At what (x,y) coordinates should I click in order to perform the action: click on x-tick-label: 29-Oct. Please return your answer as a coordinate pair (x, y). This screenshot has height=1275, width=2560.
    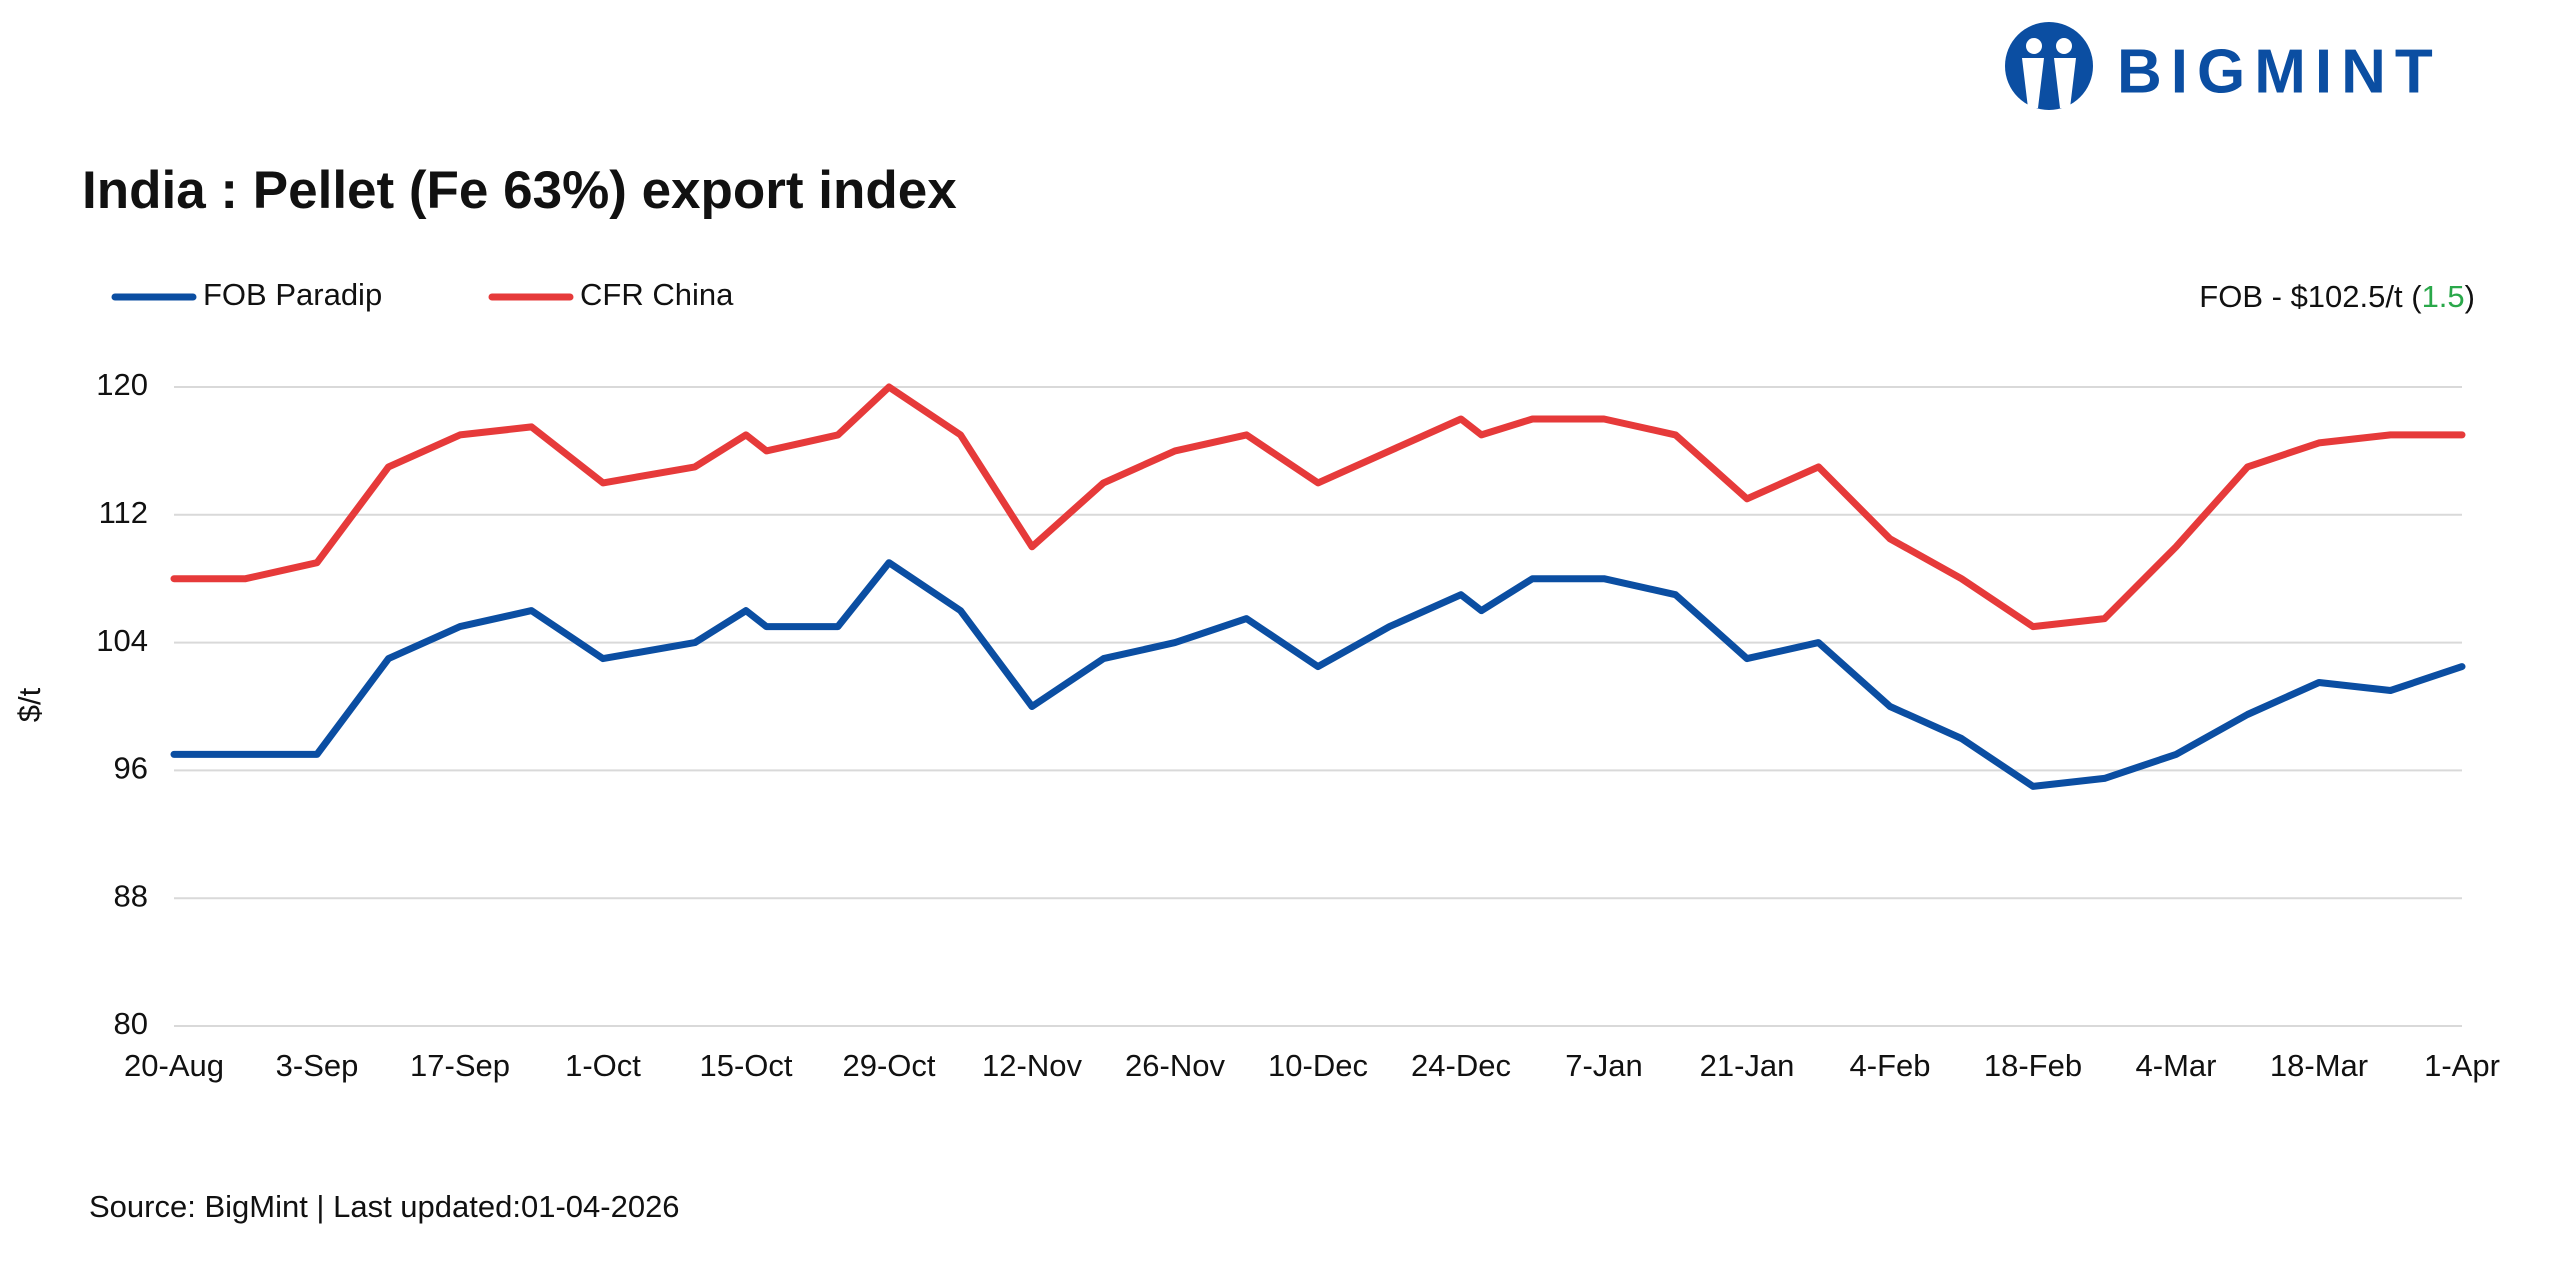
    Looking at the image, I should click on (888, 1065).